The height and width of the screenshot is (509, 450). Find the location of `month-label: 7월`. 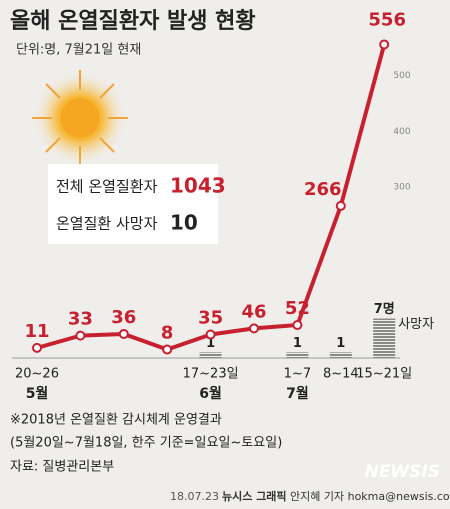

month-label: 7월 is located at coordinates (297, 393).